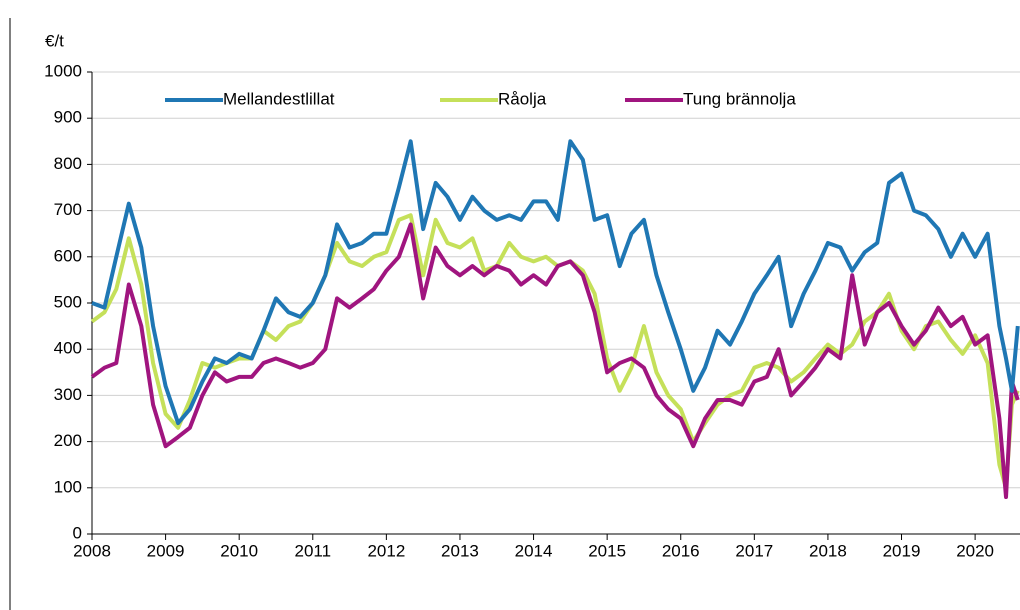 This screenshot has height=610, width=1020. I want to click on x-tick-label: 2010, so click(239, 550).